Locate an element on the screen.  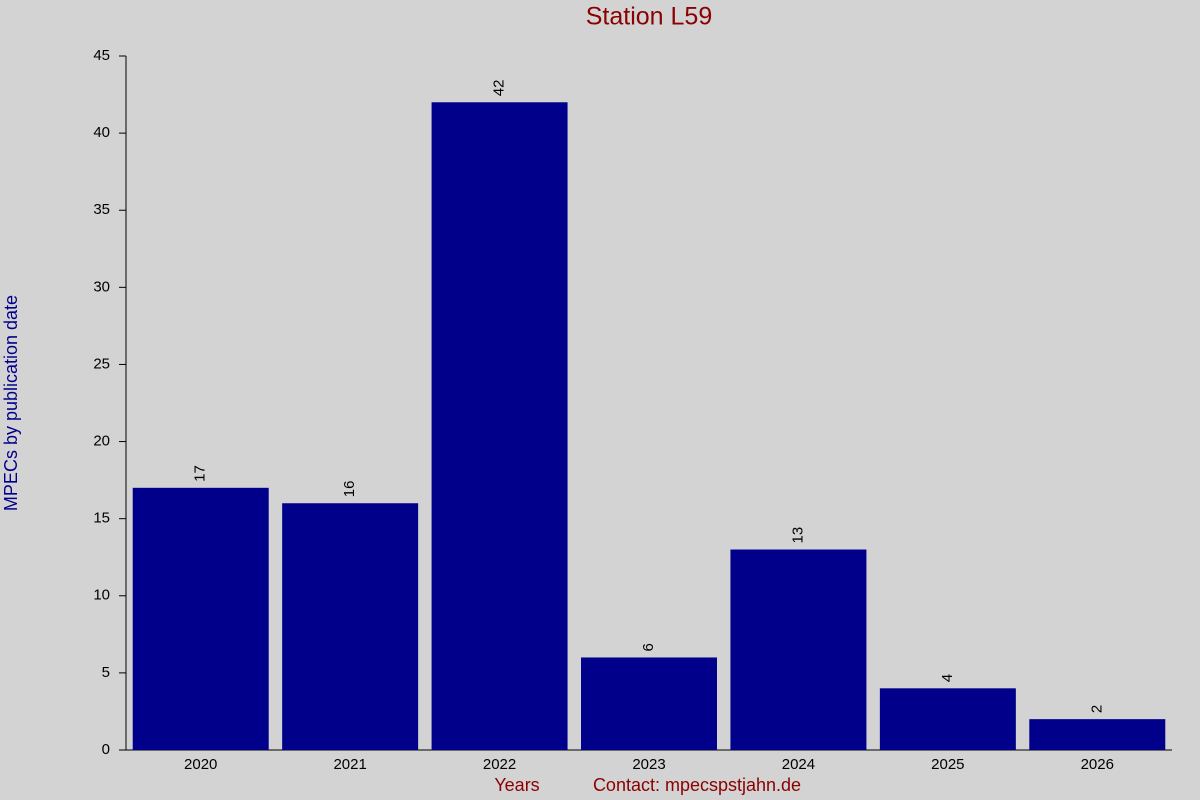
x-tick-label: 2023 is located at coordinates (648, 764).